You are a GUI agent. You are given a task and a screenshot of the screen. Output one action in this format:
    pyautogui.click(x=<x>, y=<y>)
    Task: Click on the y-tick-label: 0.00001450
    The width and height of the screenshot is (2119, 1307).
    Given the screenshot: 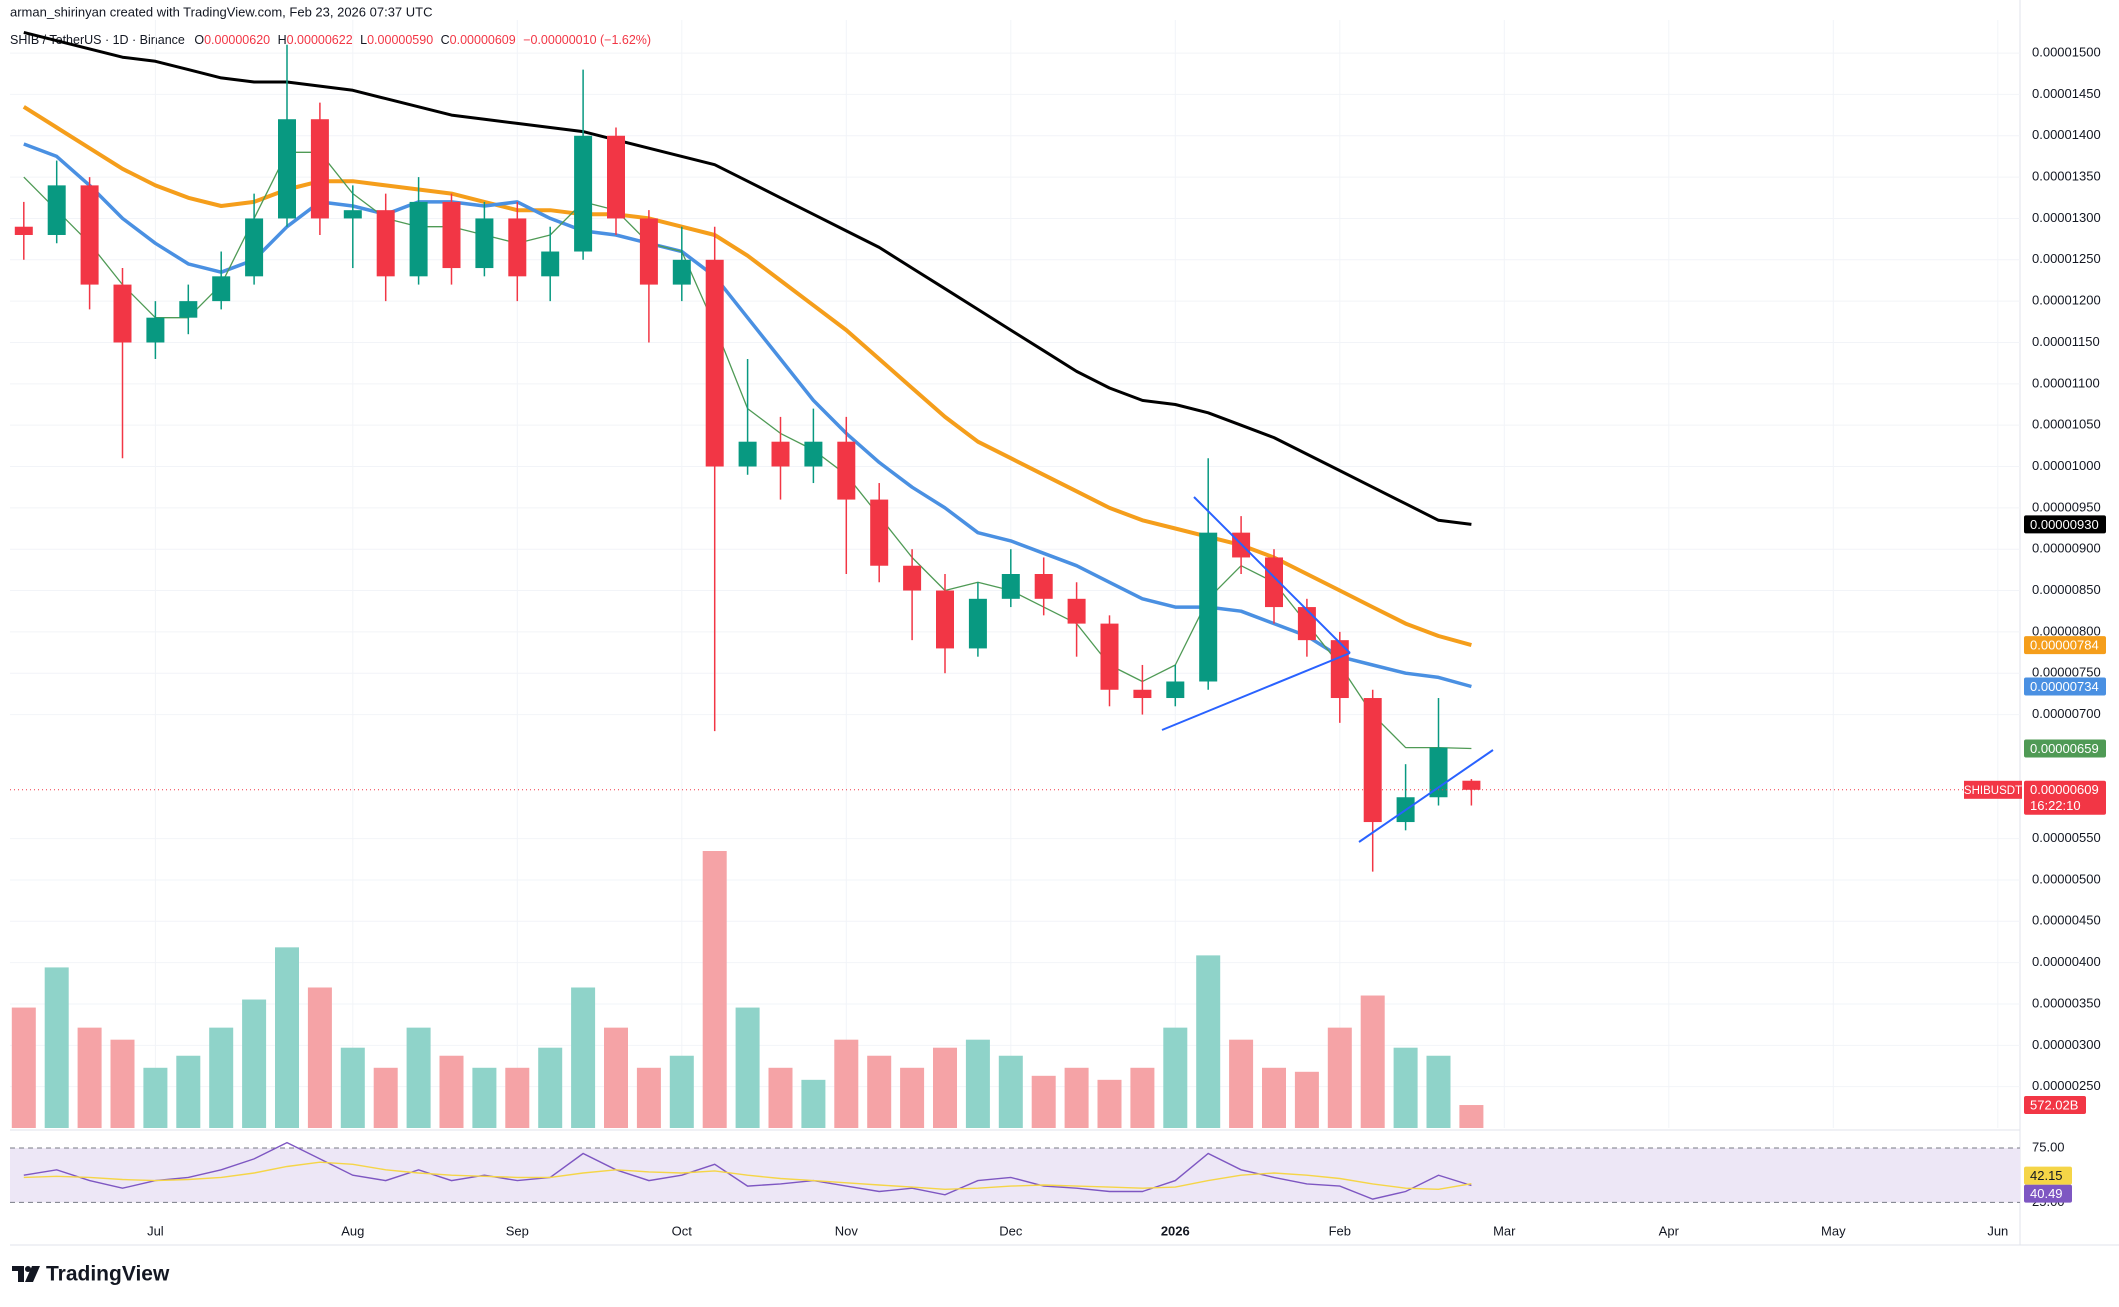 What is the action you would take?
    pyautogui.click(x=2066, y=93)
    